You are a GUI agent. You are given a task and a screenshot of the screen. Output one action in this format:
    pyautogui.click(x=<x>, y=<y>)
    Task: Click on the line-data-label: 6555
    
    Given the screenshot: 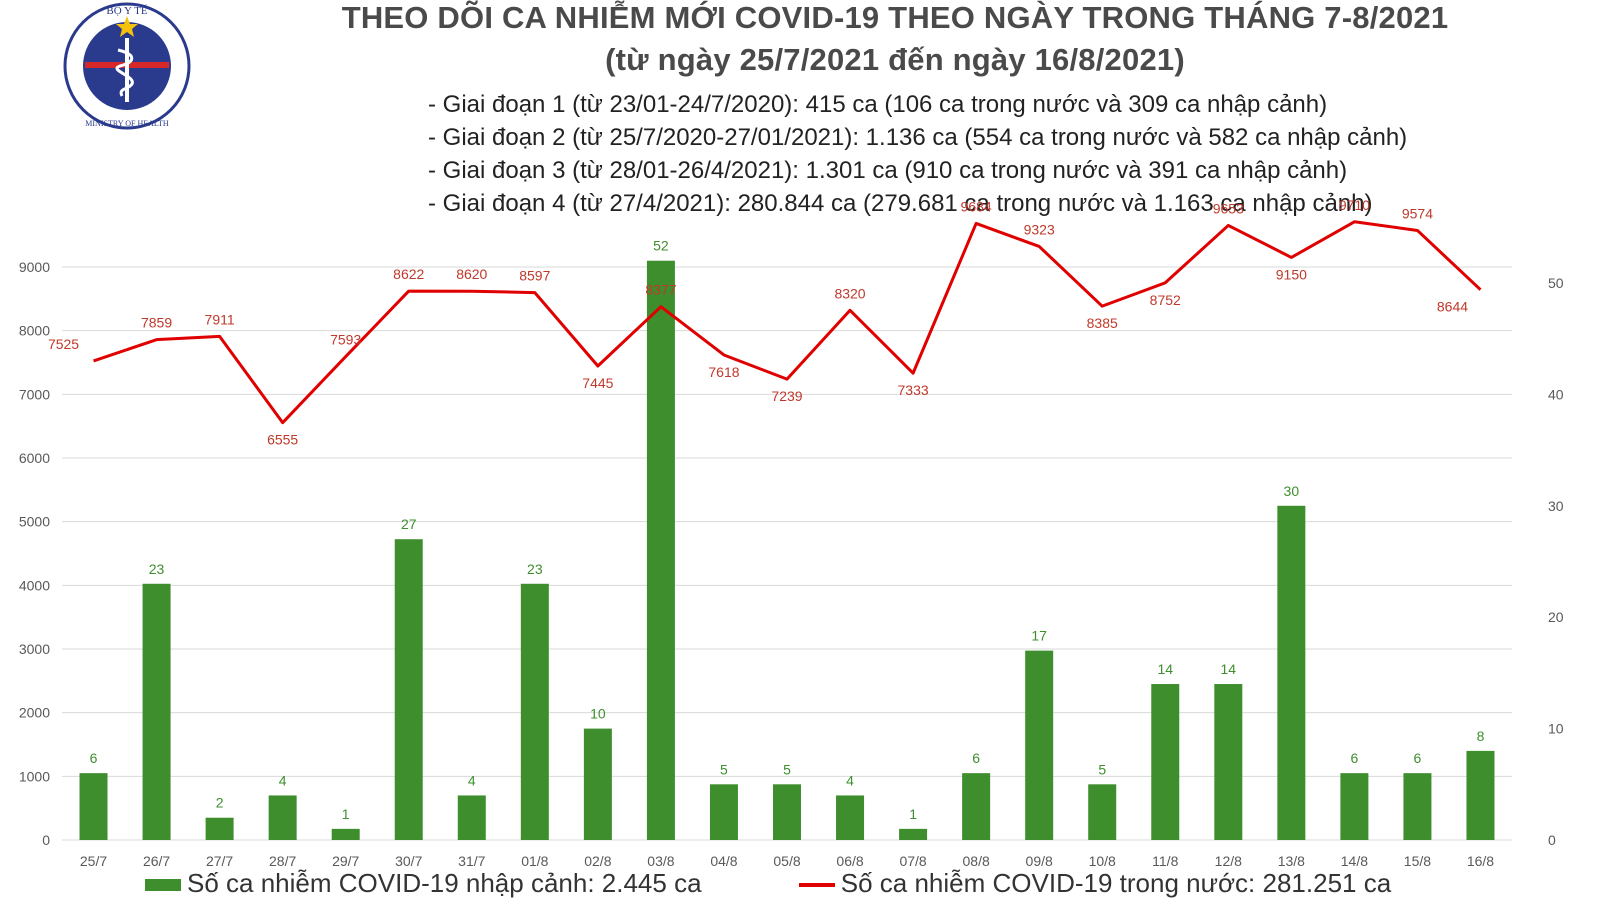 What is the action you would take?
    pyautogui.click(x=282, y=440)
    